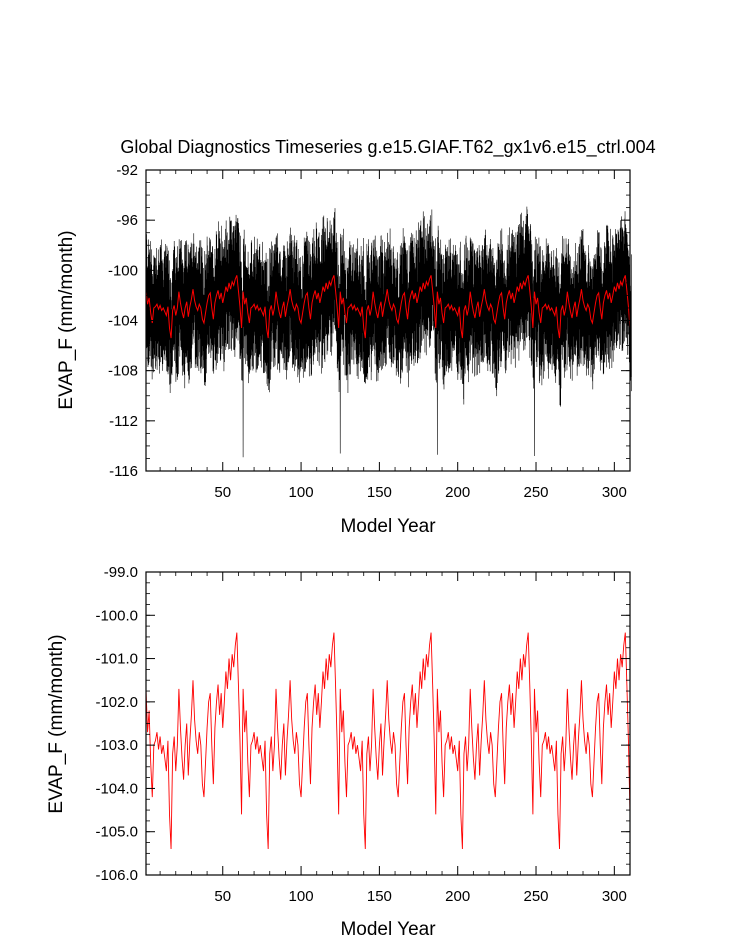 This screenshot has height=945, width=733. I want to click on top-y-tick-label: -116, so click(123, 471).